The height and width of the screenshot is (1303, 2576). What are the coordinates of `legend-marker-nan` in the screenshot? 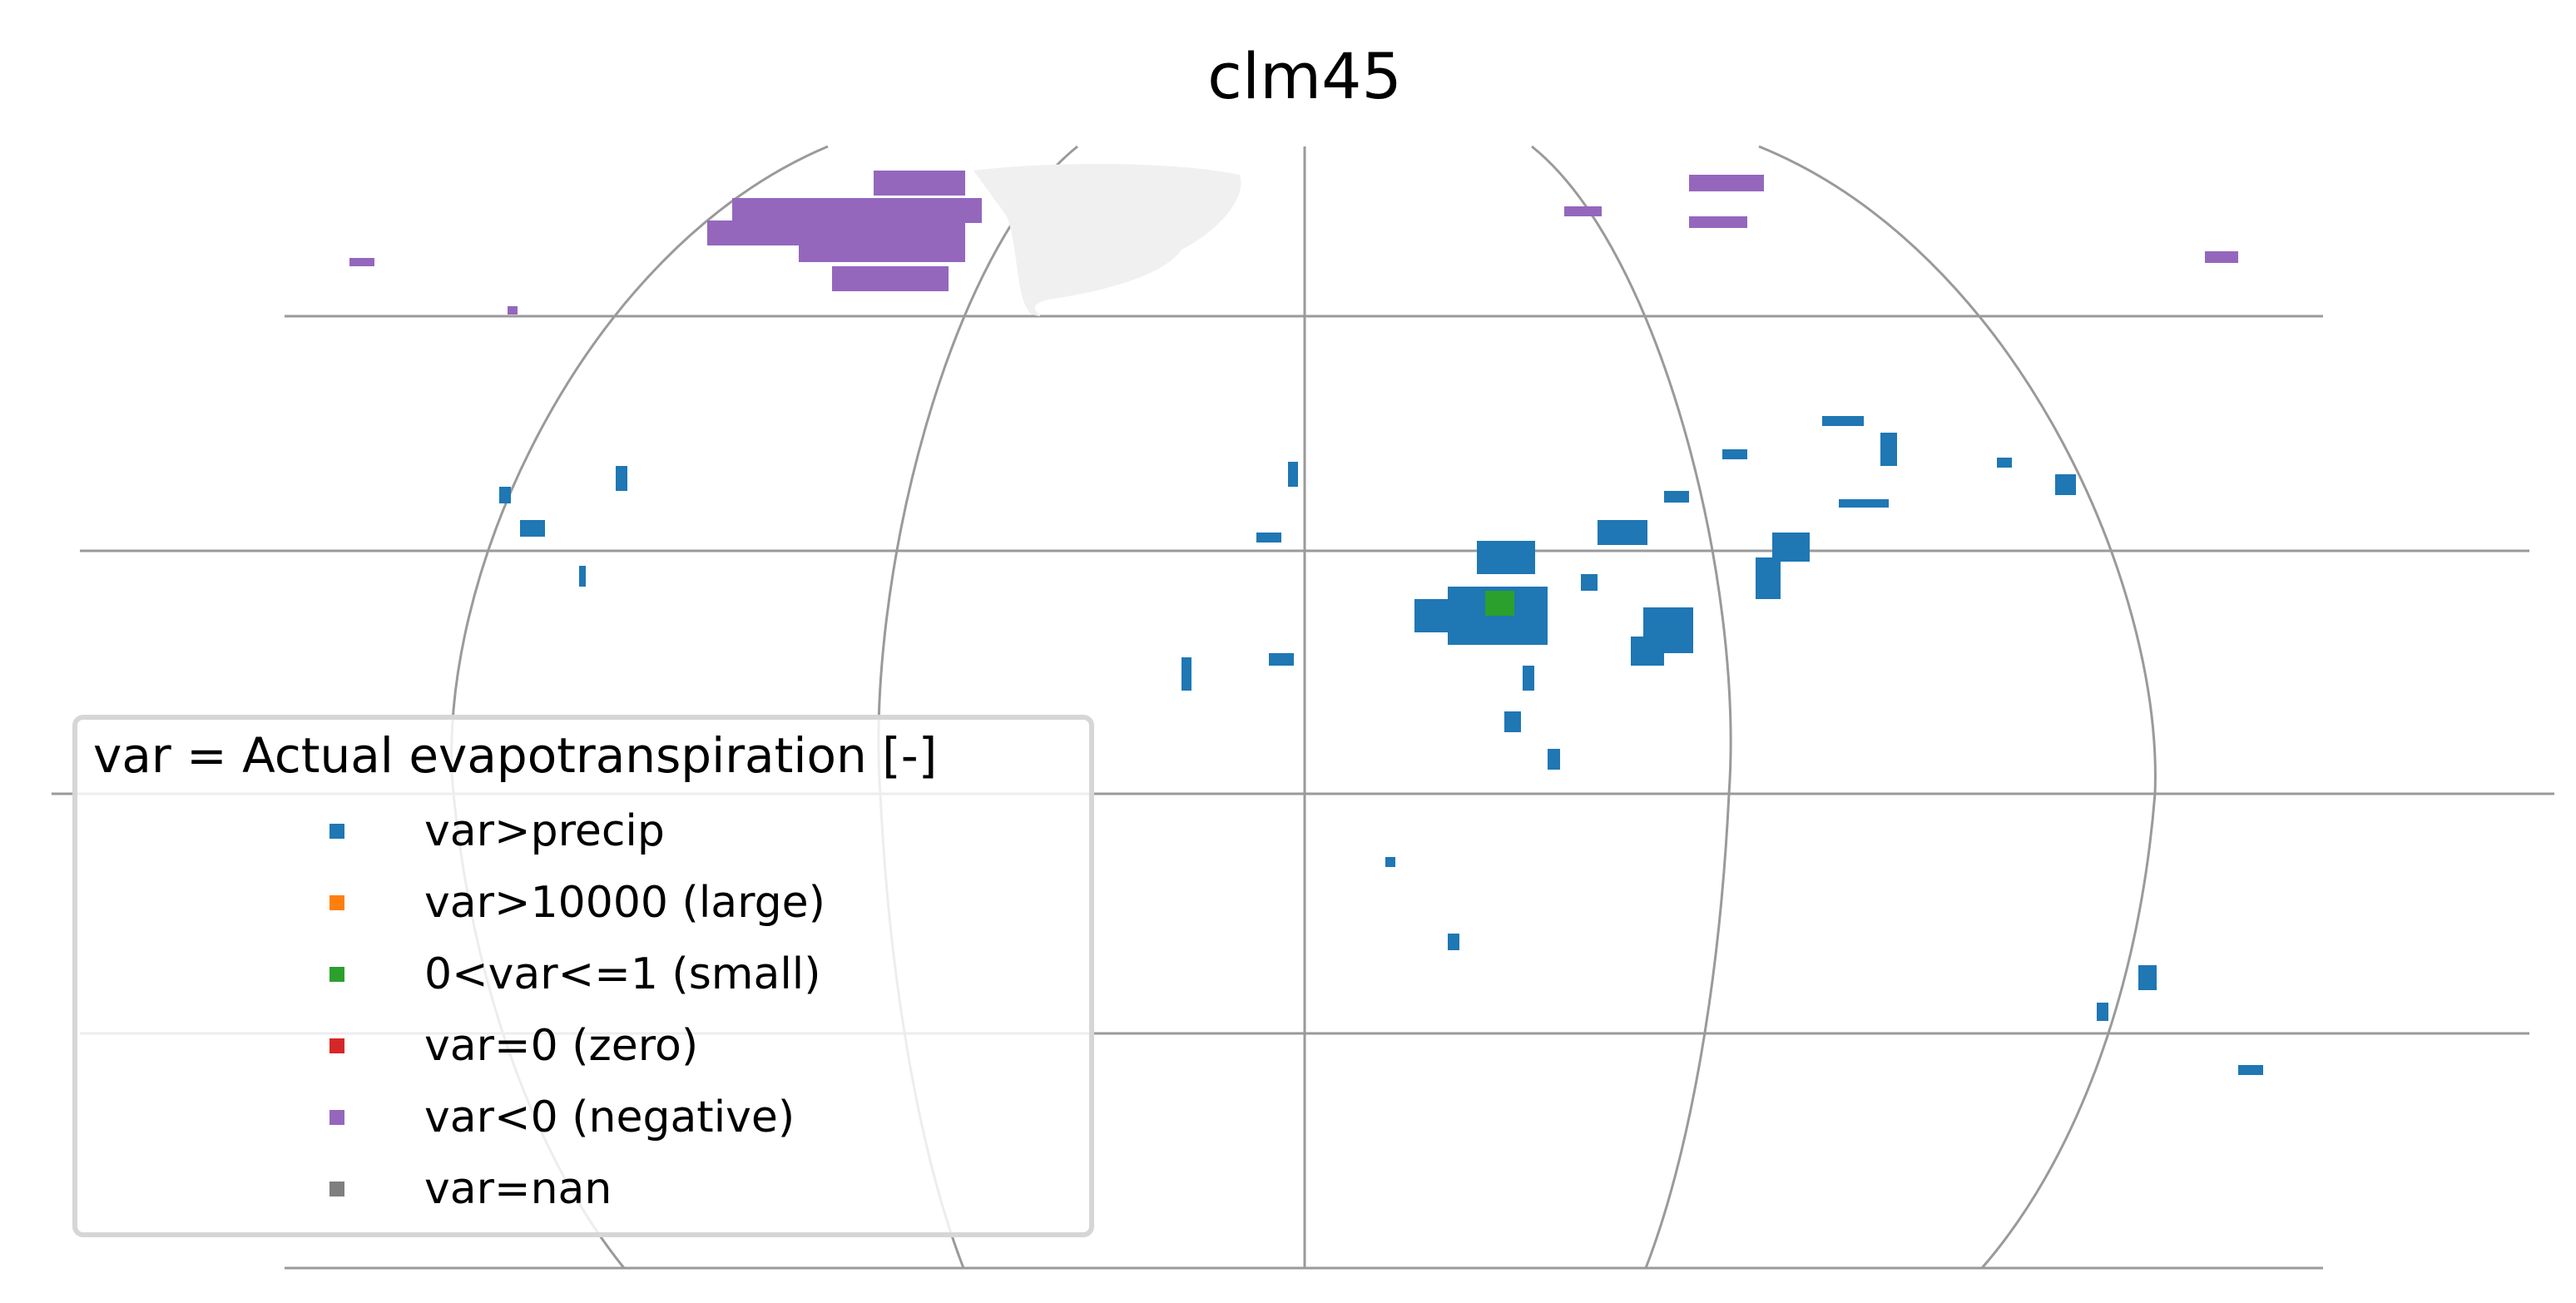 It's located at (336, 1189).